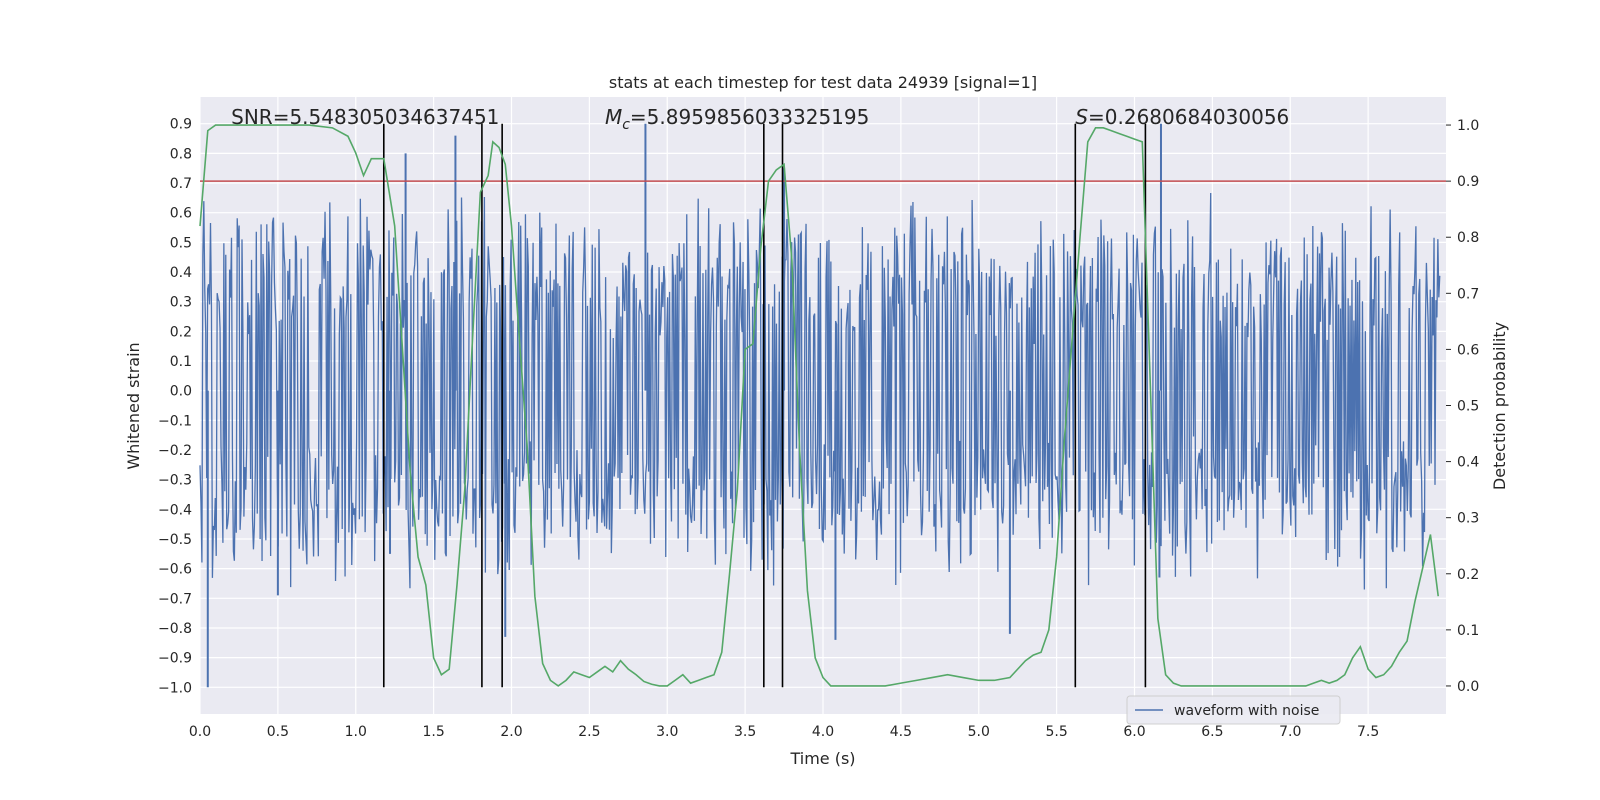 The height and width of the screenshot is (800, 1600). I want to click on y-left-tick-label: 0.7, so click(181, 184).